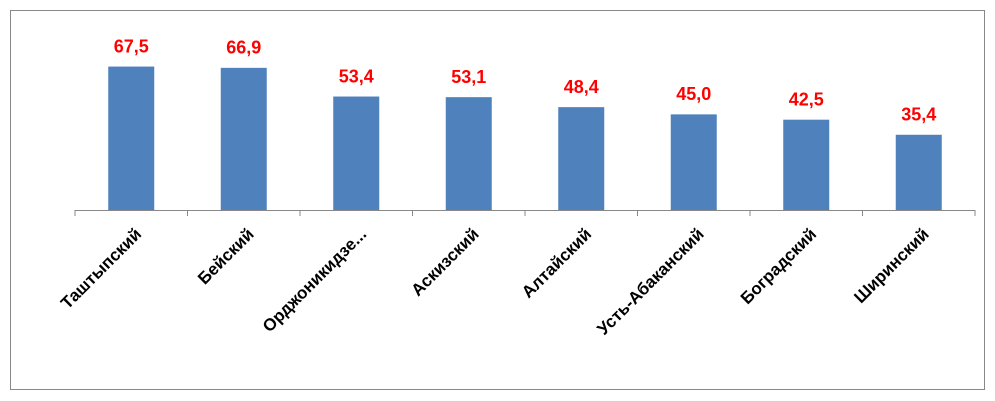  What do you see at coordinates (806, 99) in the screenshot?
I see `value-label: 42,5` at bounding box center [806, 99].